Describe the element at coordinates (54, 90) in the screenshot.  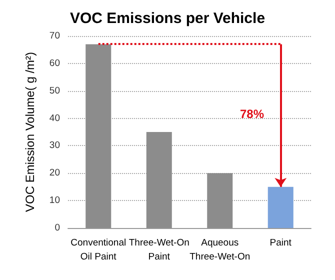
I see `y-tick-label: 50` at that location.